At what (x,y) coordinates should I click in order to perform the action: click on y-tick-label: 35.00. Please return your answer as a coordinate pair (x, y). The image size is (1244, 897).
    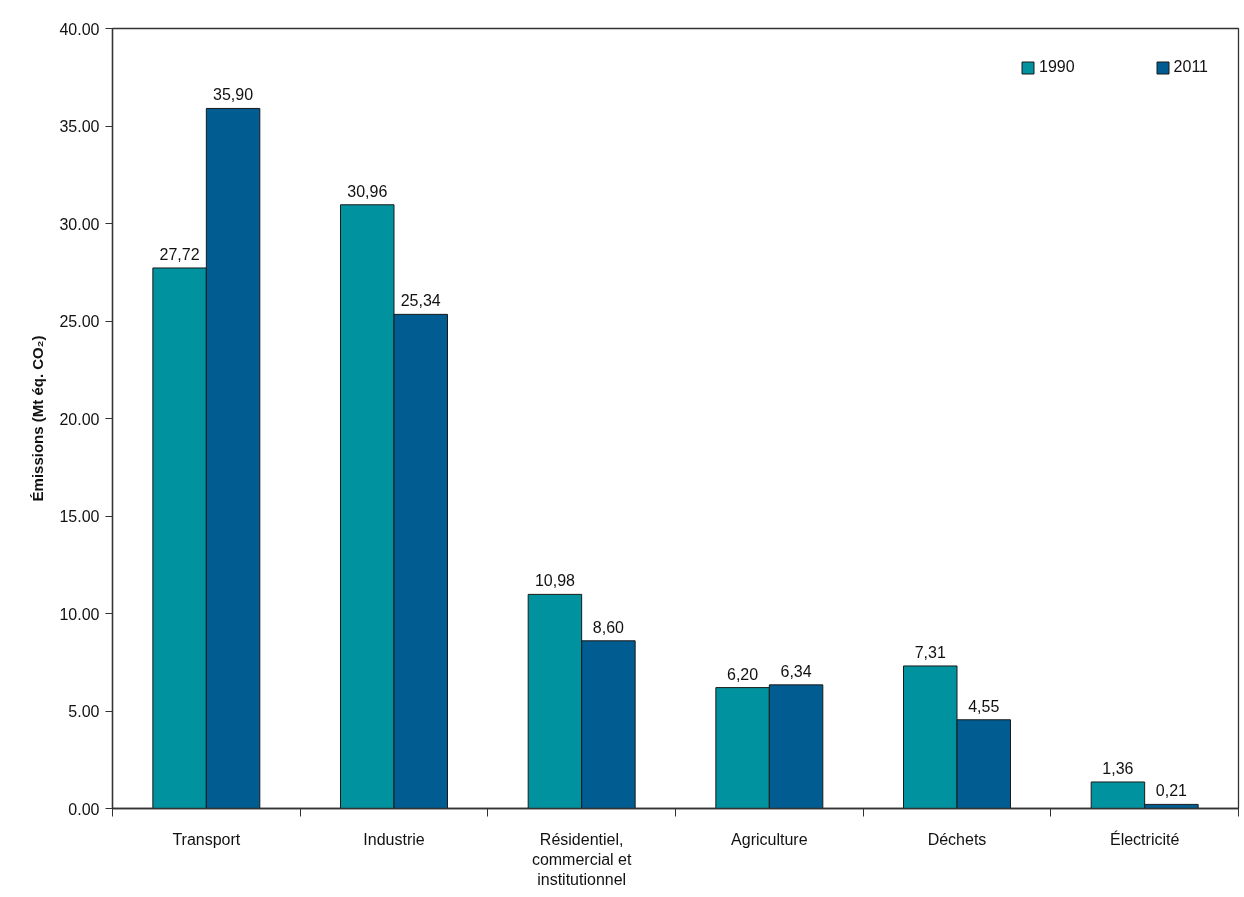
    Looking at the image, I should click on (79, 126).